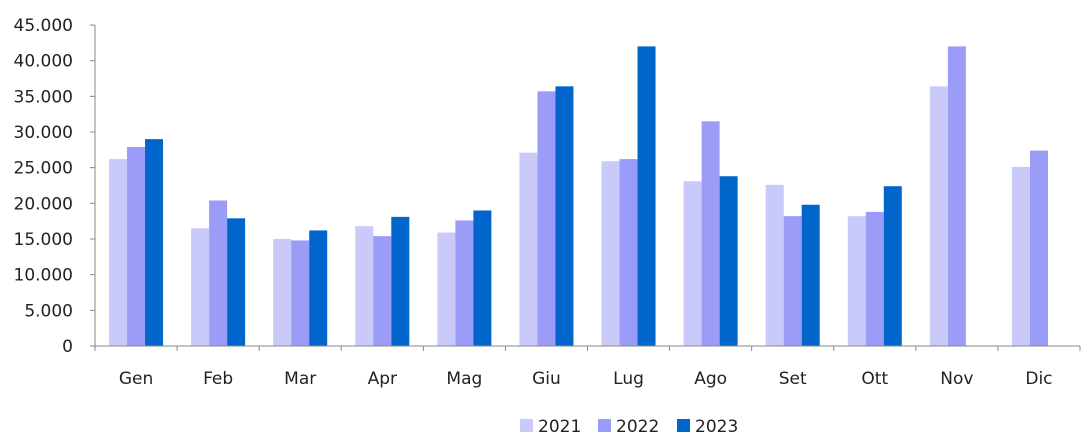  I want to click on bar-2022-ott, so click(874, 278).